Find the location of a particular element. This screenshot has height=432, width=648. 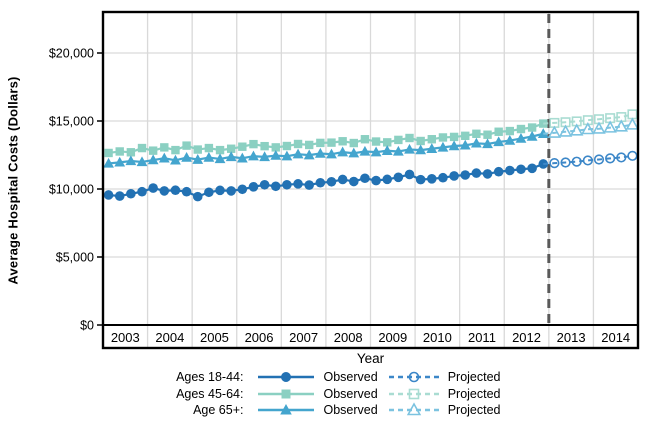

y-axis-title: Average Hospital Costs (Dollars) is located at coordinates (13, 180).